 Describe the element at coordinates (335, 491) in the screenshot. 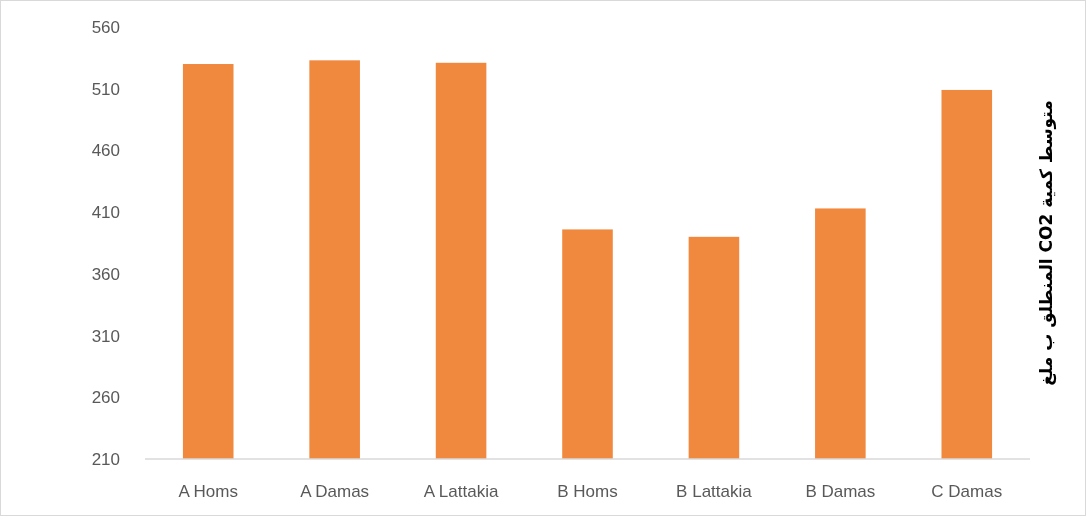

I see `x-tick-label: A Damas` at that location.